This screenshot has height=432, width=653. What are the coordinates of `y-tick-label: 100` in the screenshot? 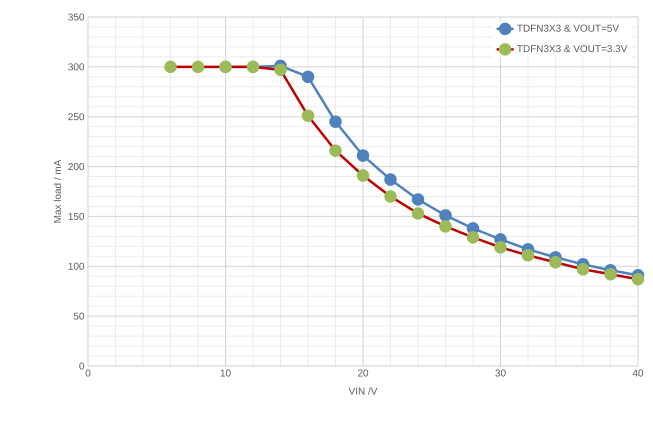 It's located at (76, 266).